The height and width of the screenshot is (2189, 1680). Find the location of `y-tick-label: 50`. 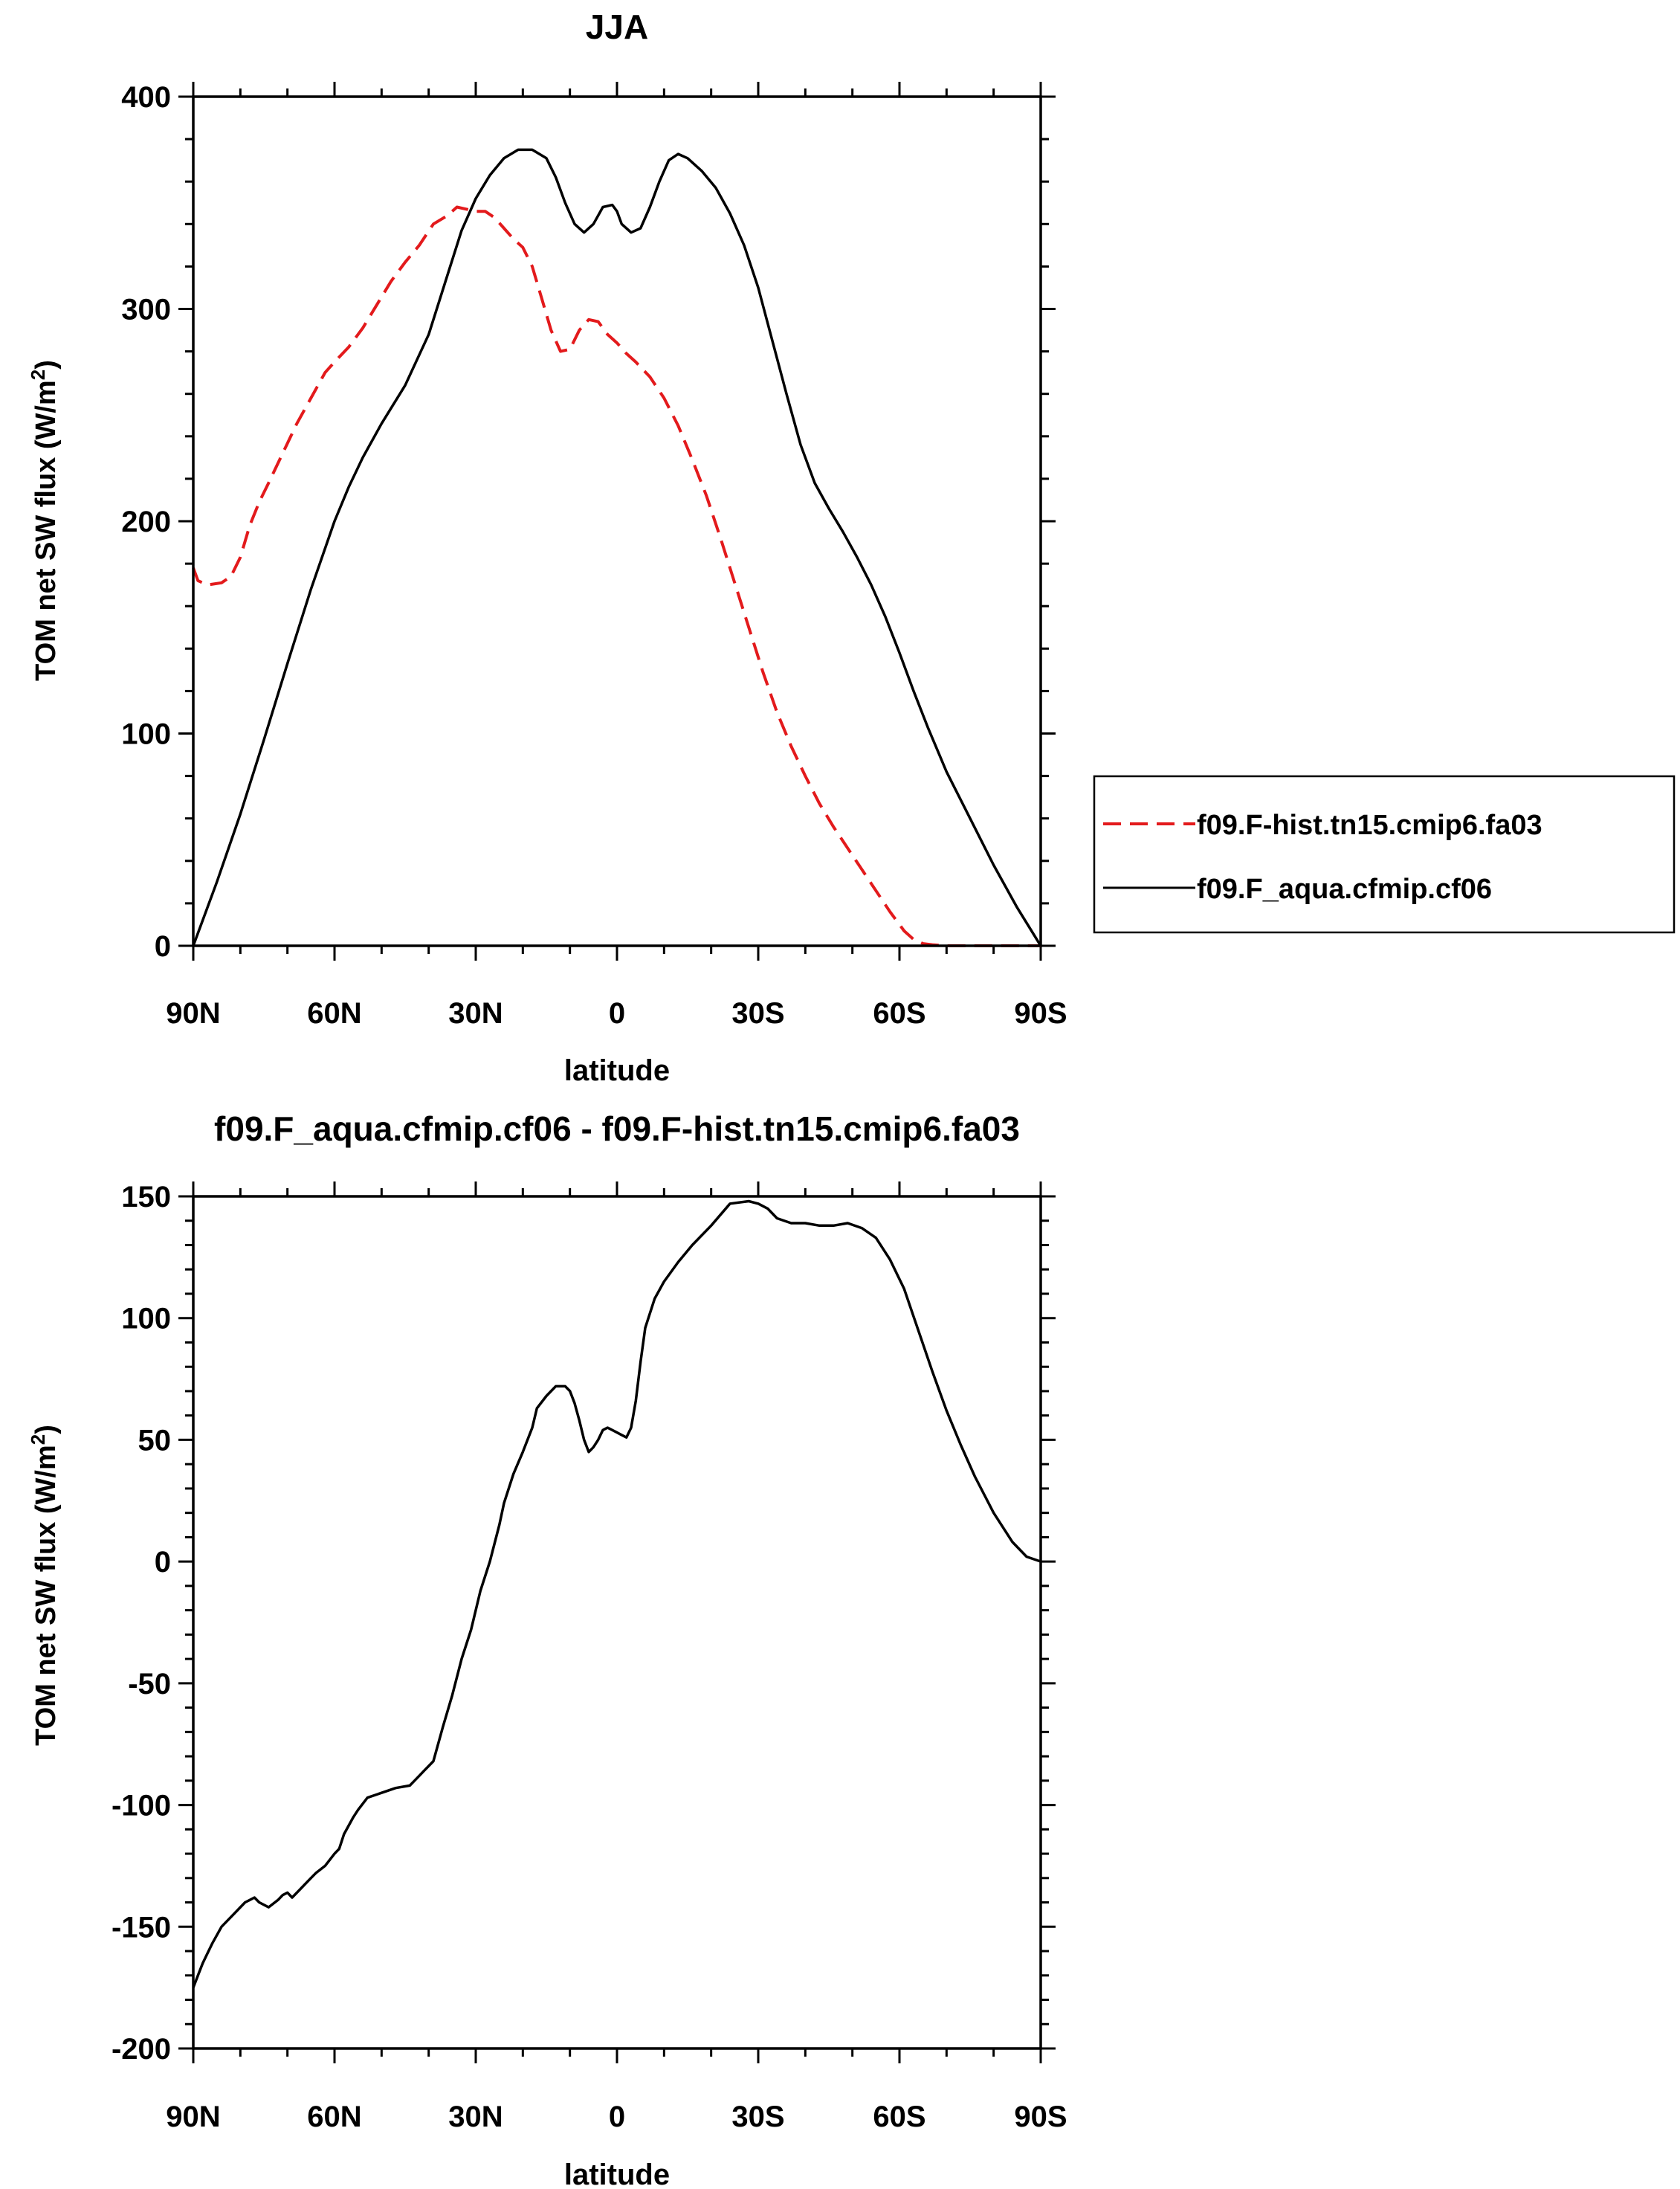

y-tick-label: 50 is located at coordinates (155, 1440).